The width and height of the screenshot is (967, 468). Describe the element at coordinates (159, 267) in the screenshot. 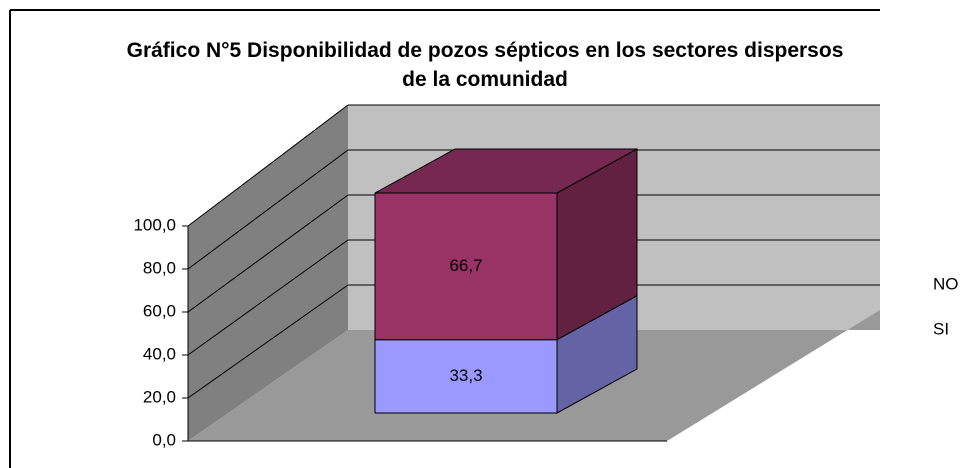

I see `y-tick-label: 80,0` at that location.